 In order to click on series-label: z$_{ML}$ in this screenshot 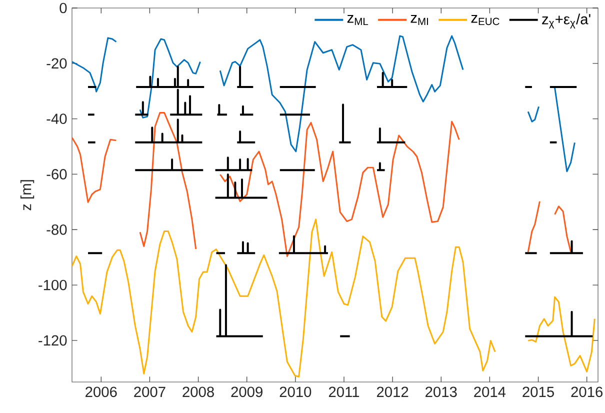, I will do `click(357, 20)`.